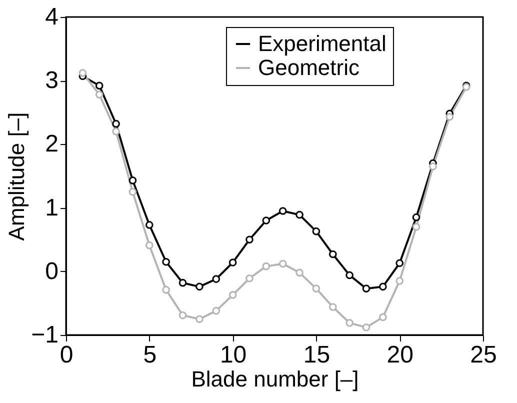 The width and height of the screenshot is (517, 403). What do you see at coordinates (51, 17) in the screenshot?
I see `y-tick-label: 4` at bounding box center [51, 17].